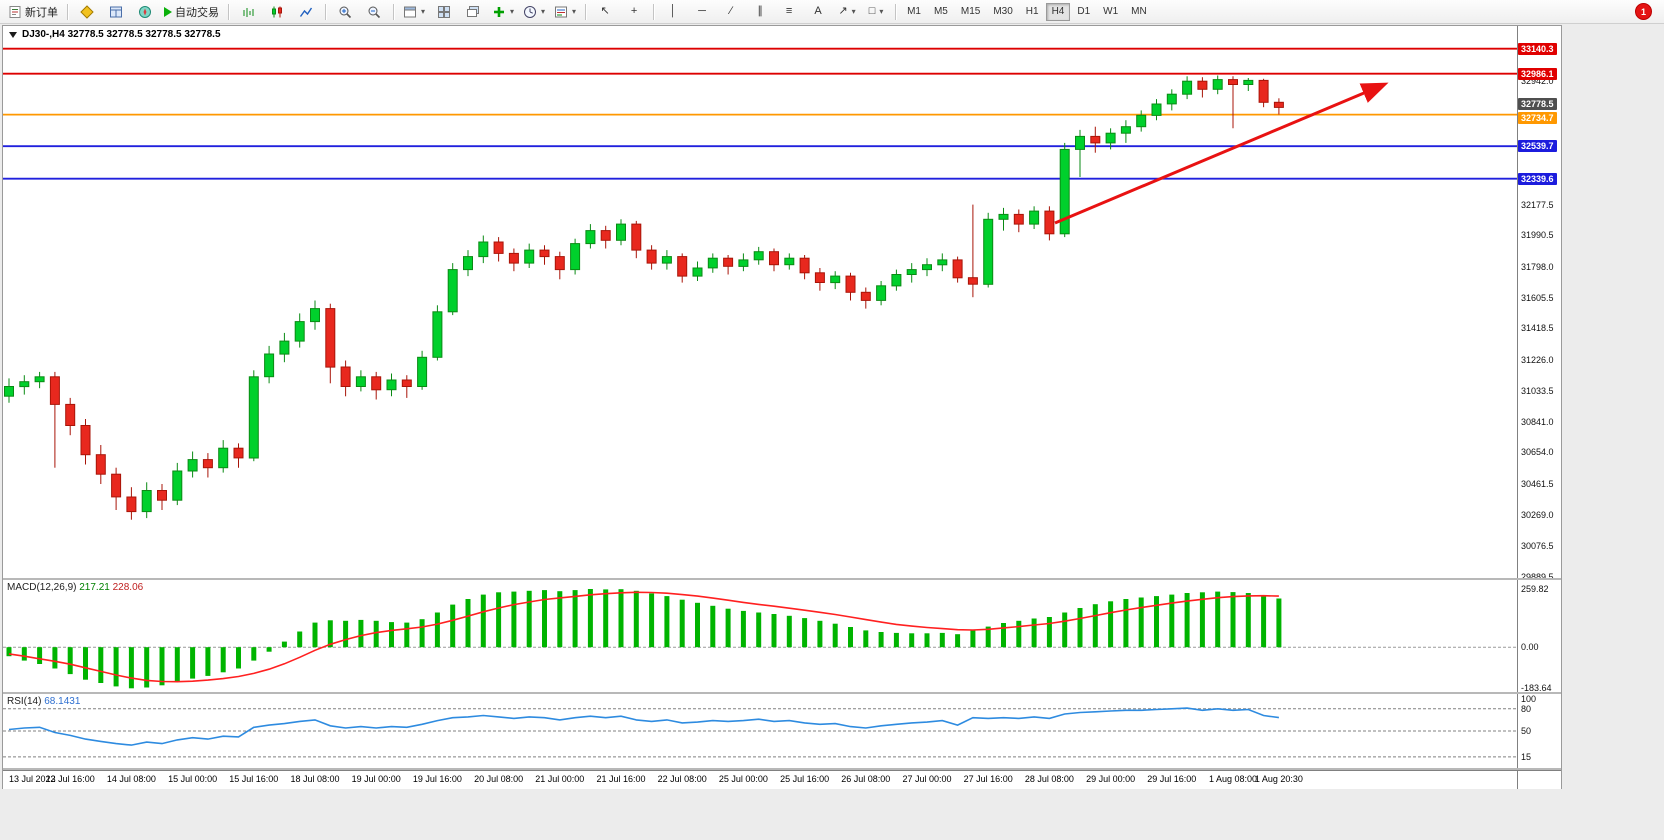 The width and height of the screenshot is (1664, 840). What do you see at coordinates (644, 726) in the screenshot?
I see `rsi-line` at bounding box center [644, 726].